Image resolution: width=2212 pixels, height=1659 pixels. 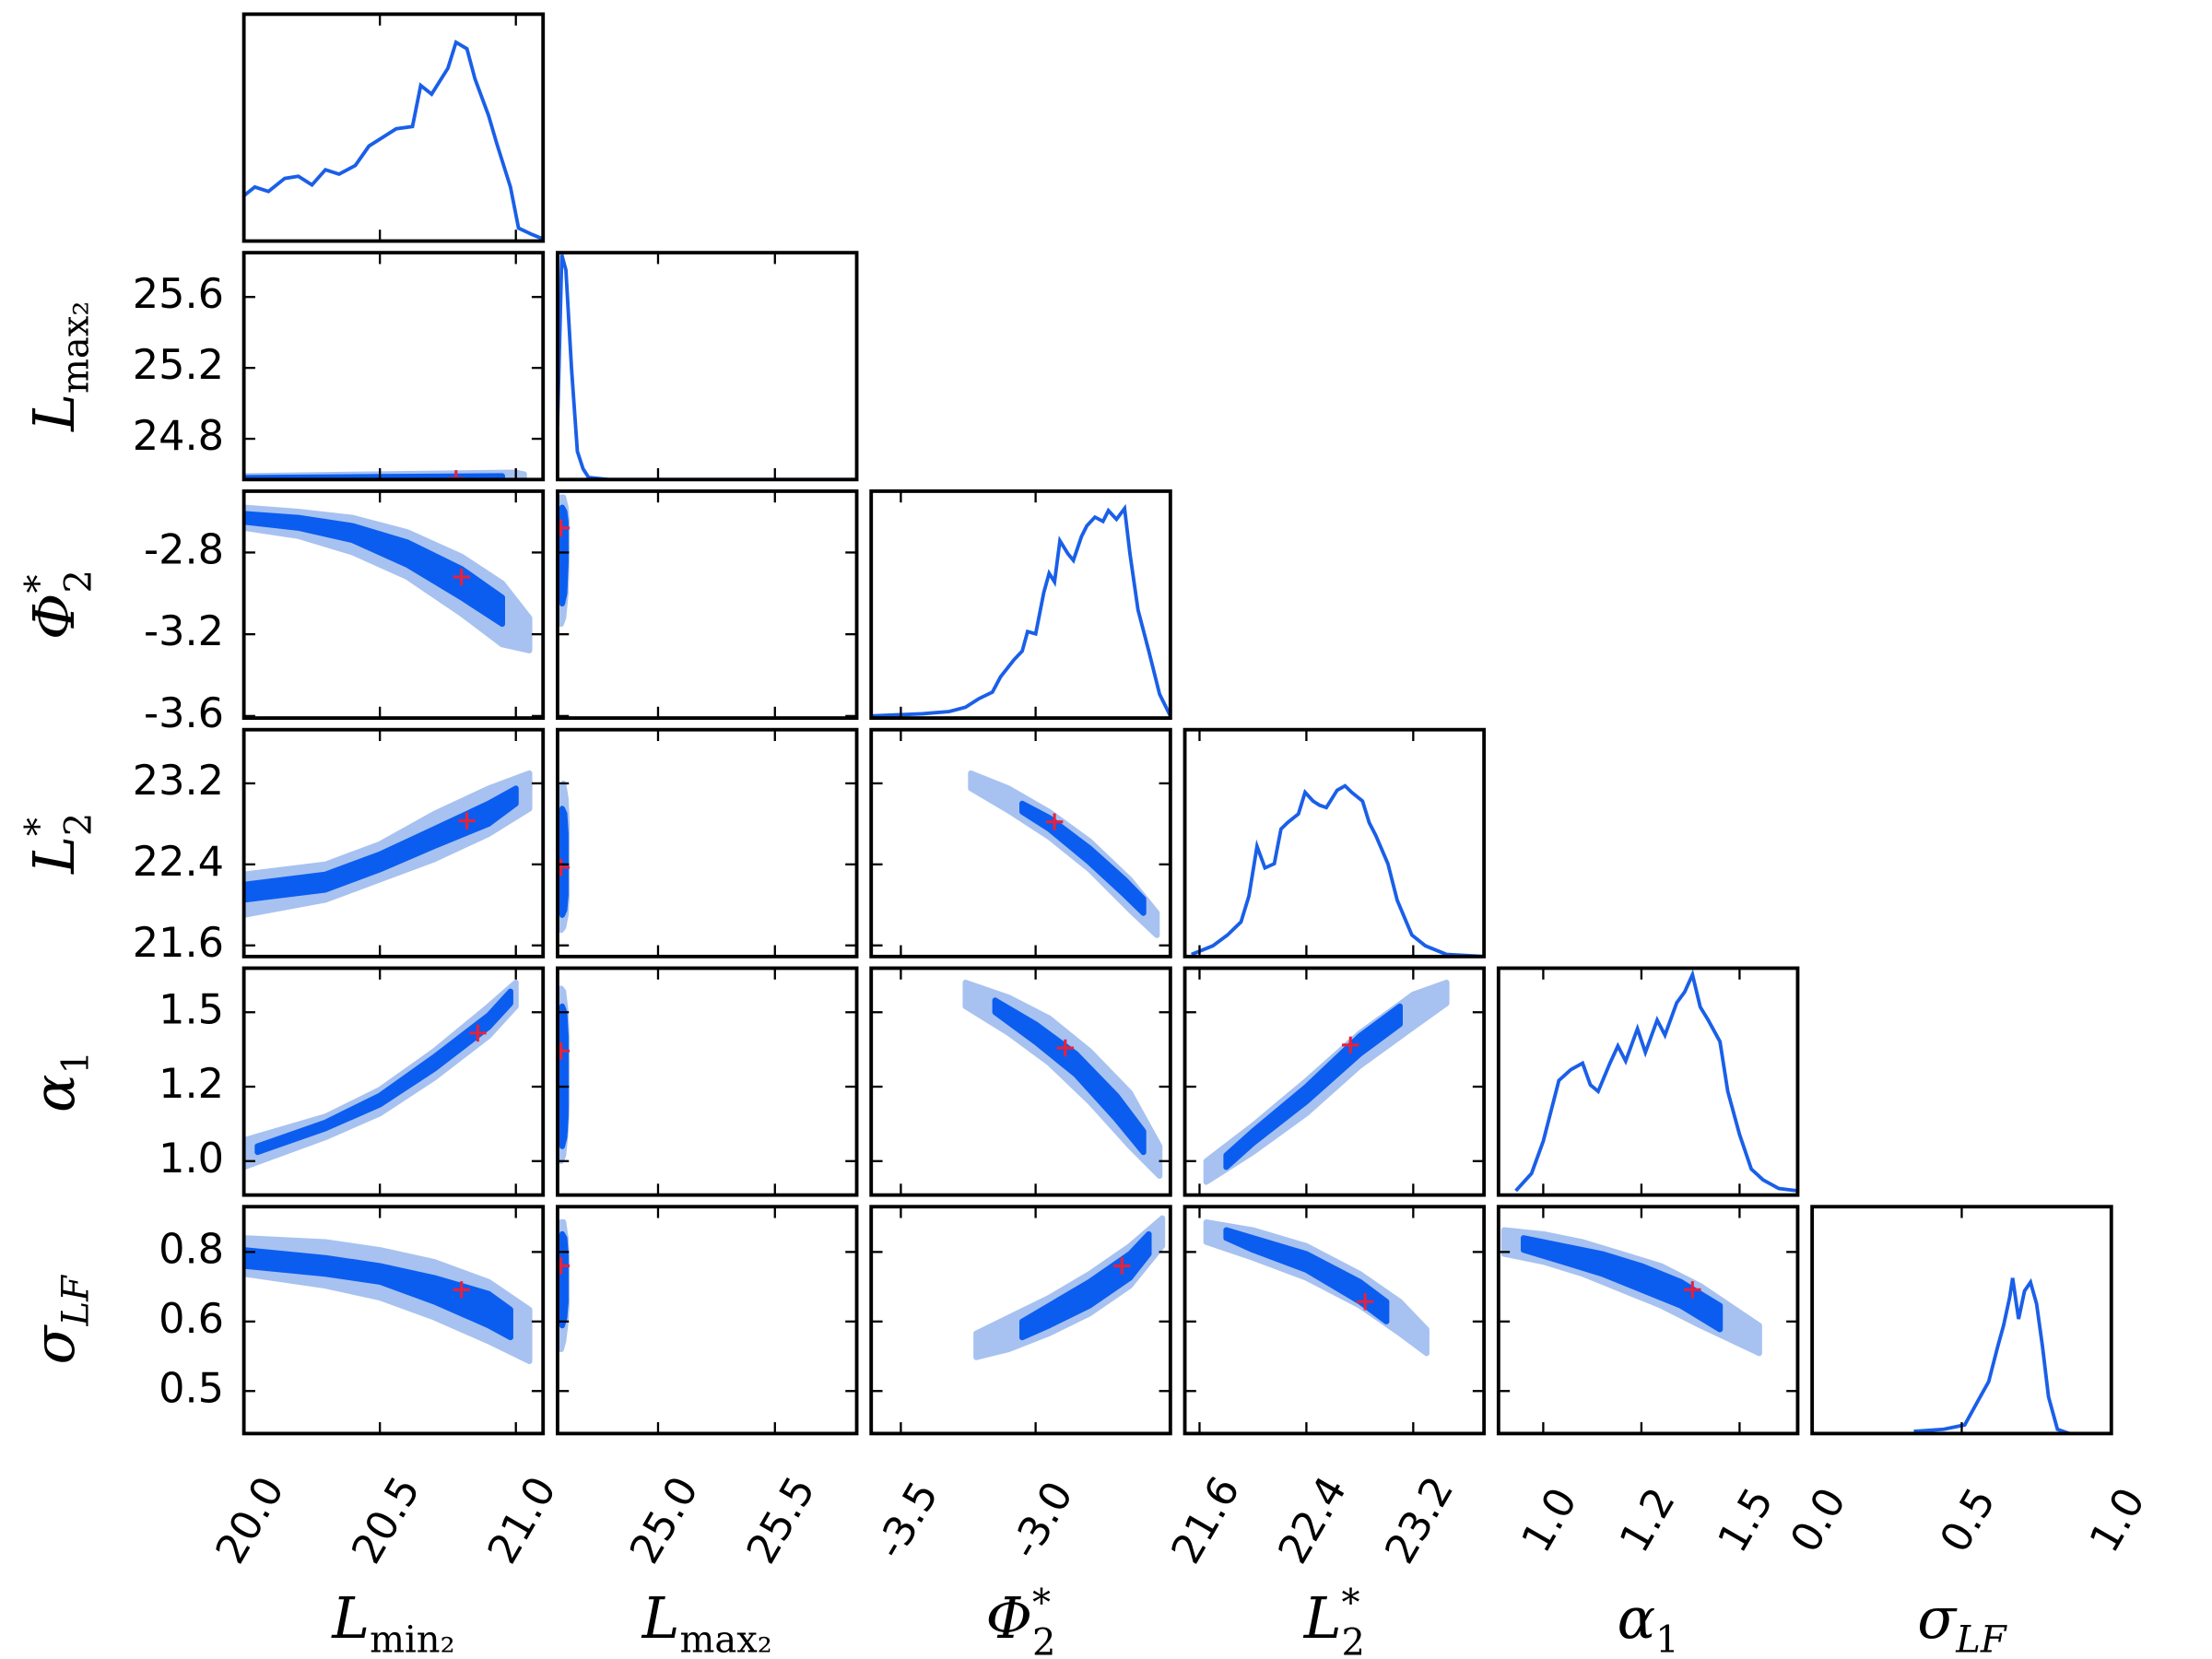 I want to click on x-tick-label: 0.5, so click(x=1968, y=1520).